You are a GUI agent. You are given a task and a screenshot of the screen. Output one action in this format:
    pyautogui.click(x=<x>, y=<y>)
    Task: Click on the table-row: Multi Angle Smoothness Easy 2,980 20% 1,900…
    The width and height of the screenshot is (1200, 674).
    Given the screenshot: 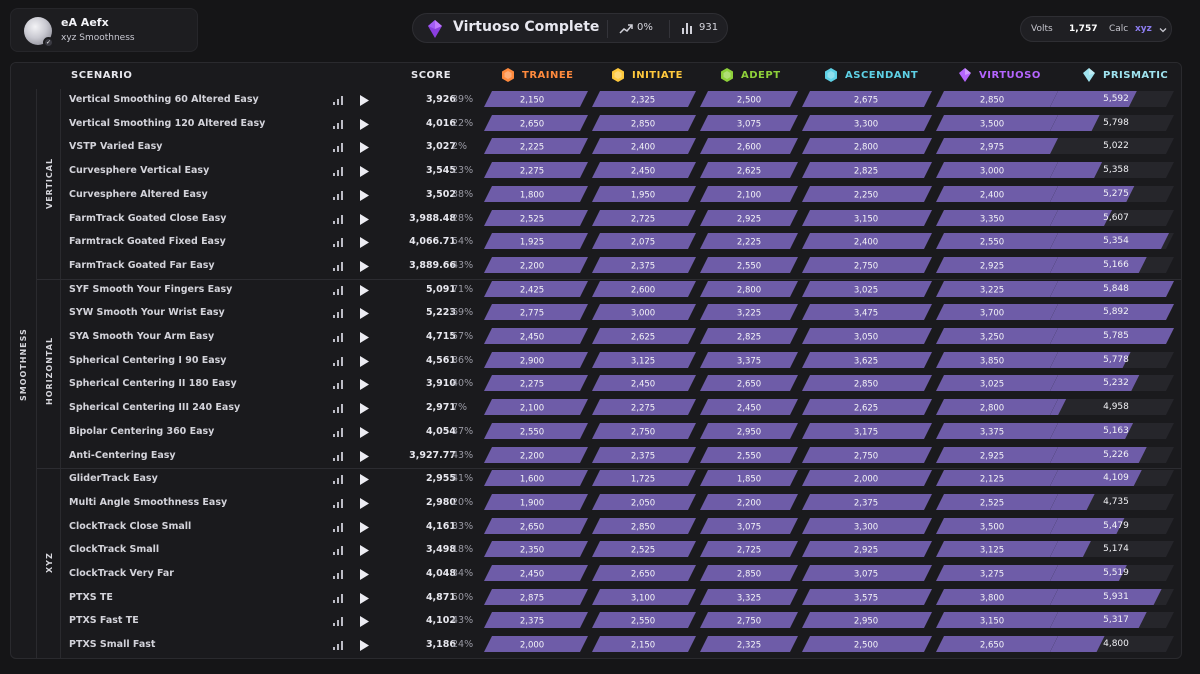 What is the action you would take?
    pyautogui.click(x=596, y=503)
    